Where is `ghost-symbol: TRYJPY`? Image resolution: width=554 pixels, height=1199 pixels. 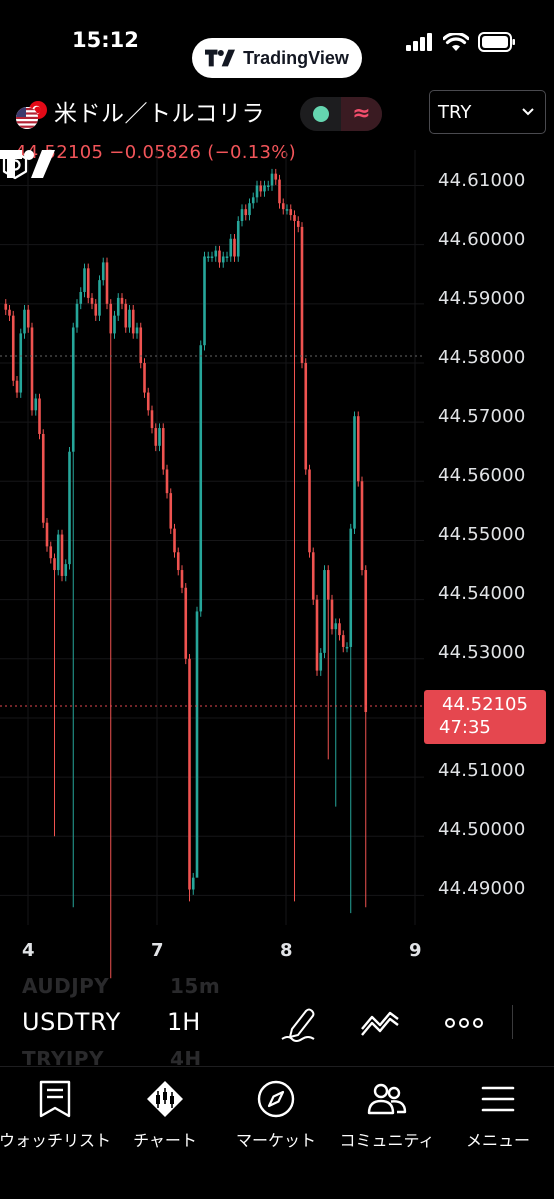
ghost-symbol: TRYJPY is located at coordinates (63, 1056).